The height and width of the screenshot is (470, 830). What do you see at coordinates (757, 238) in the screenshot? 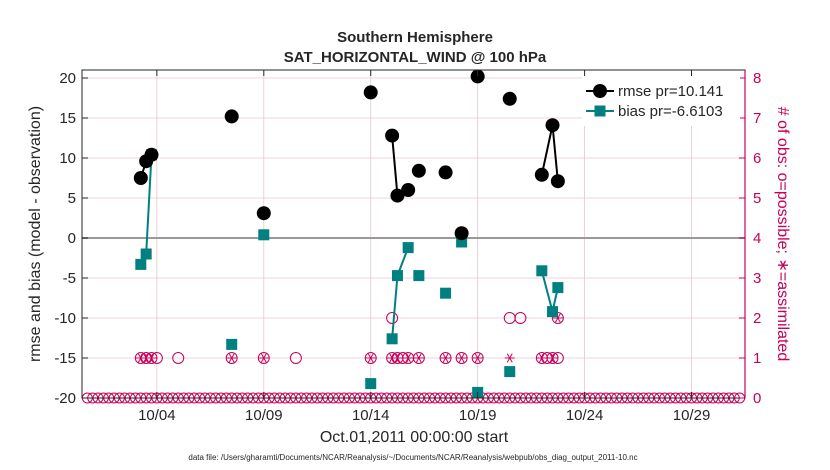
I see `y2-tick-label: 4` at bounding box center [757, 238].